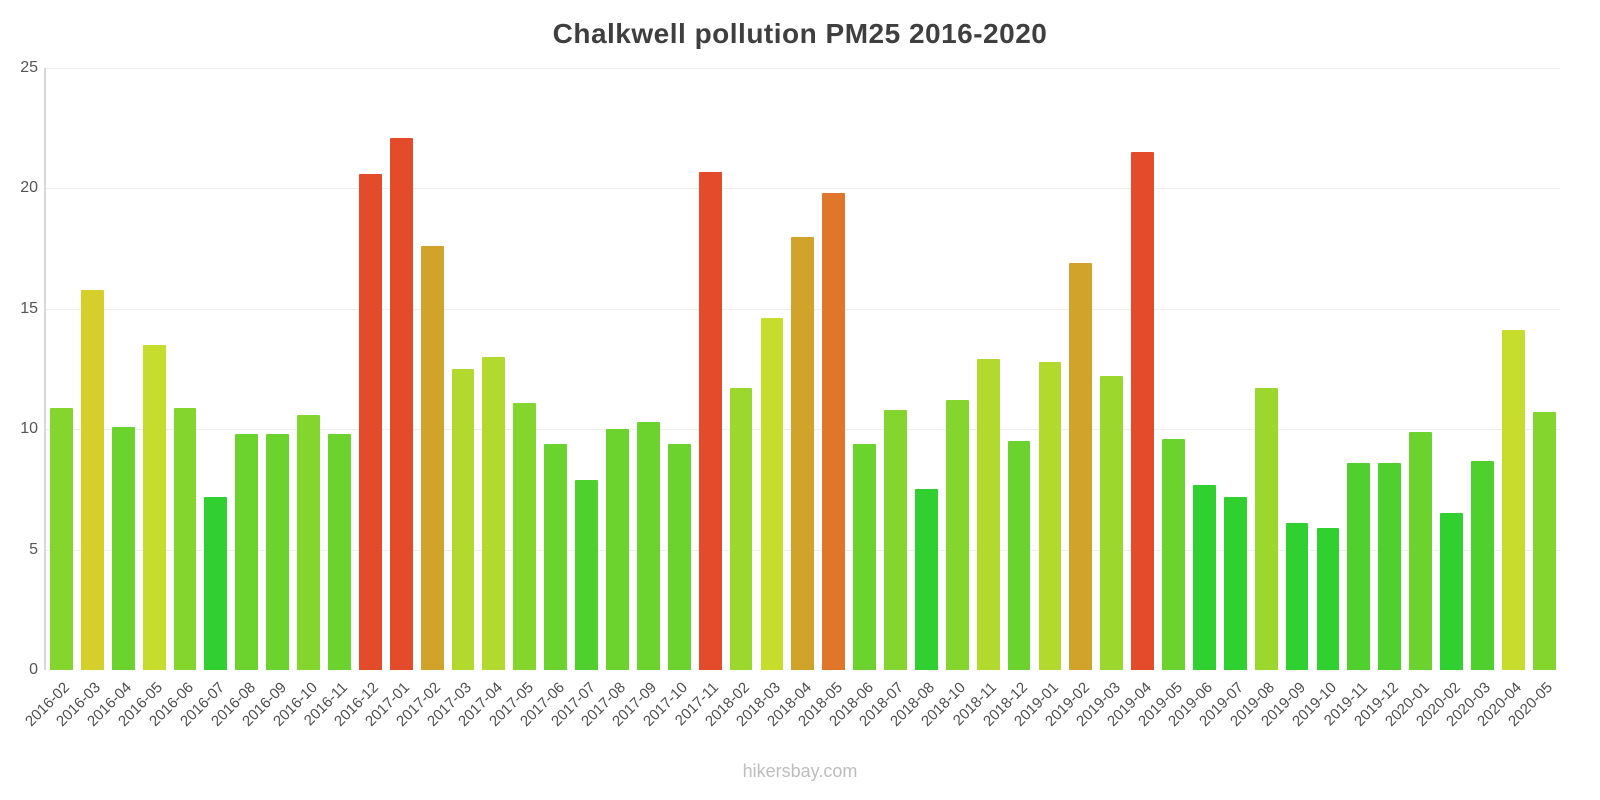  What do you see at coordinates (853, 399) in the screenshot?
I see `bar-slot: 2018-06` at bounding box center [853, 399].